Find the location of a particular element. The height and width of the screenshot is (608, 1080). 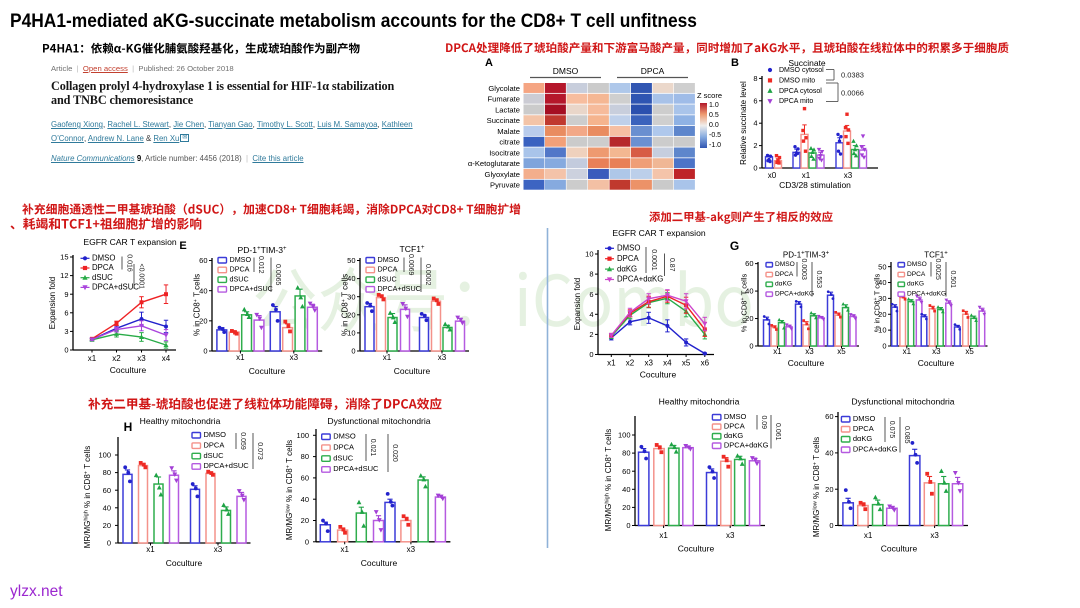

svg-text: 8 is located at coordinates (591, 274).